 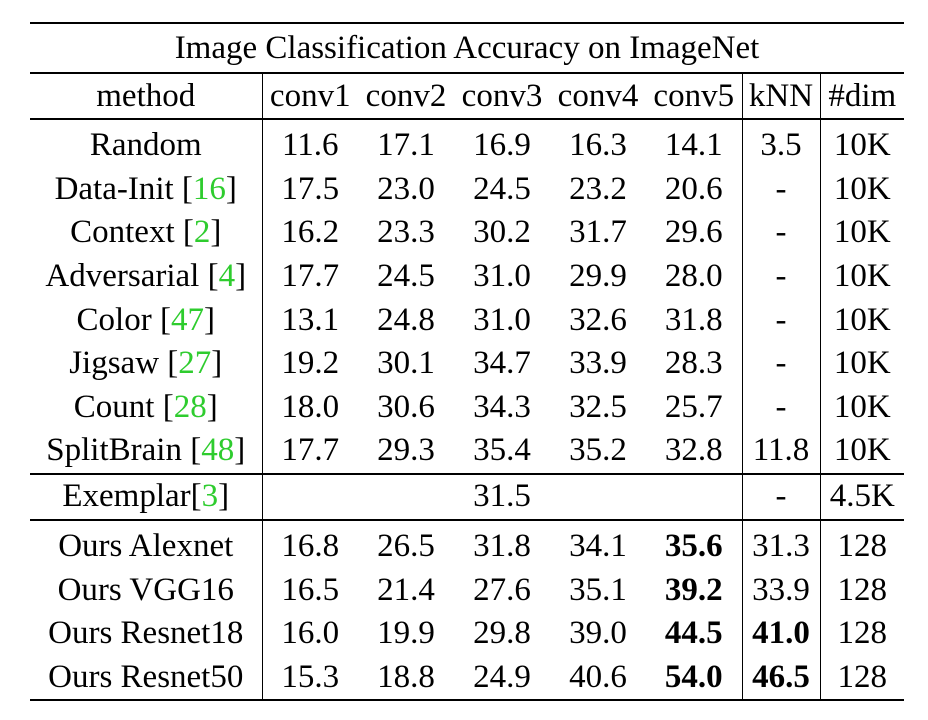 I want to click on method-name: Adversarial [, so click(x=132, y=276).